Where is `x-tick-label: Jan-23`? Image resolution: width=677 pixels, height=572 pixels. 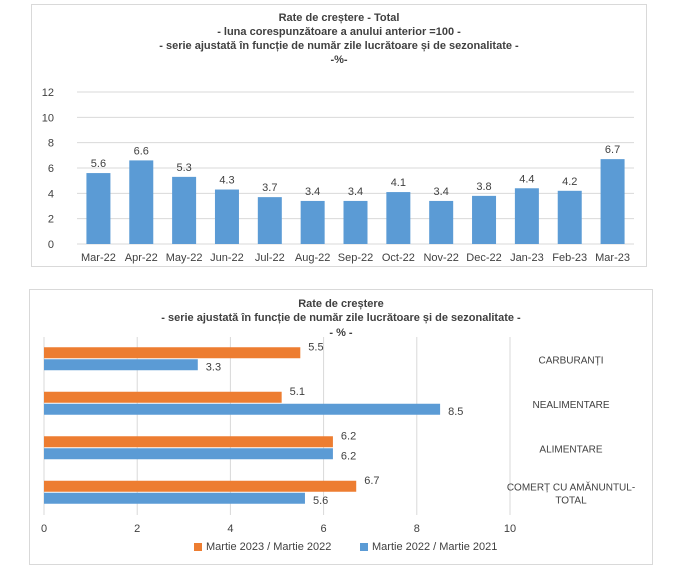 x-tick-label: Jan-23 is located at coordinates (527, 258).